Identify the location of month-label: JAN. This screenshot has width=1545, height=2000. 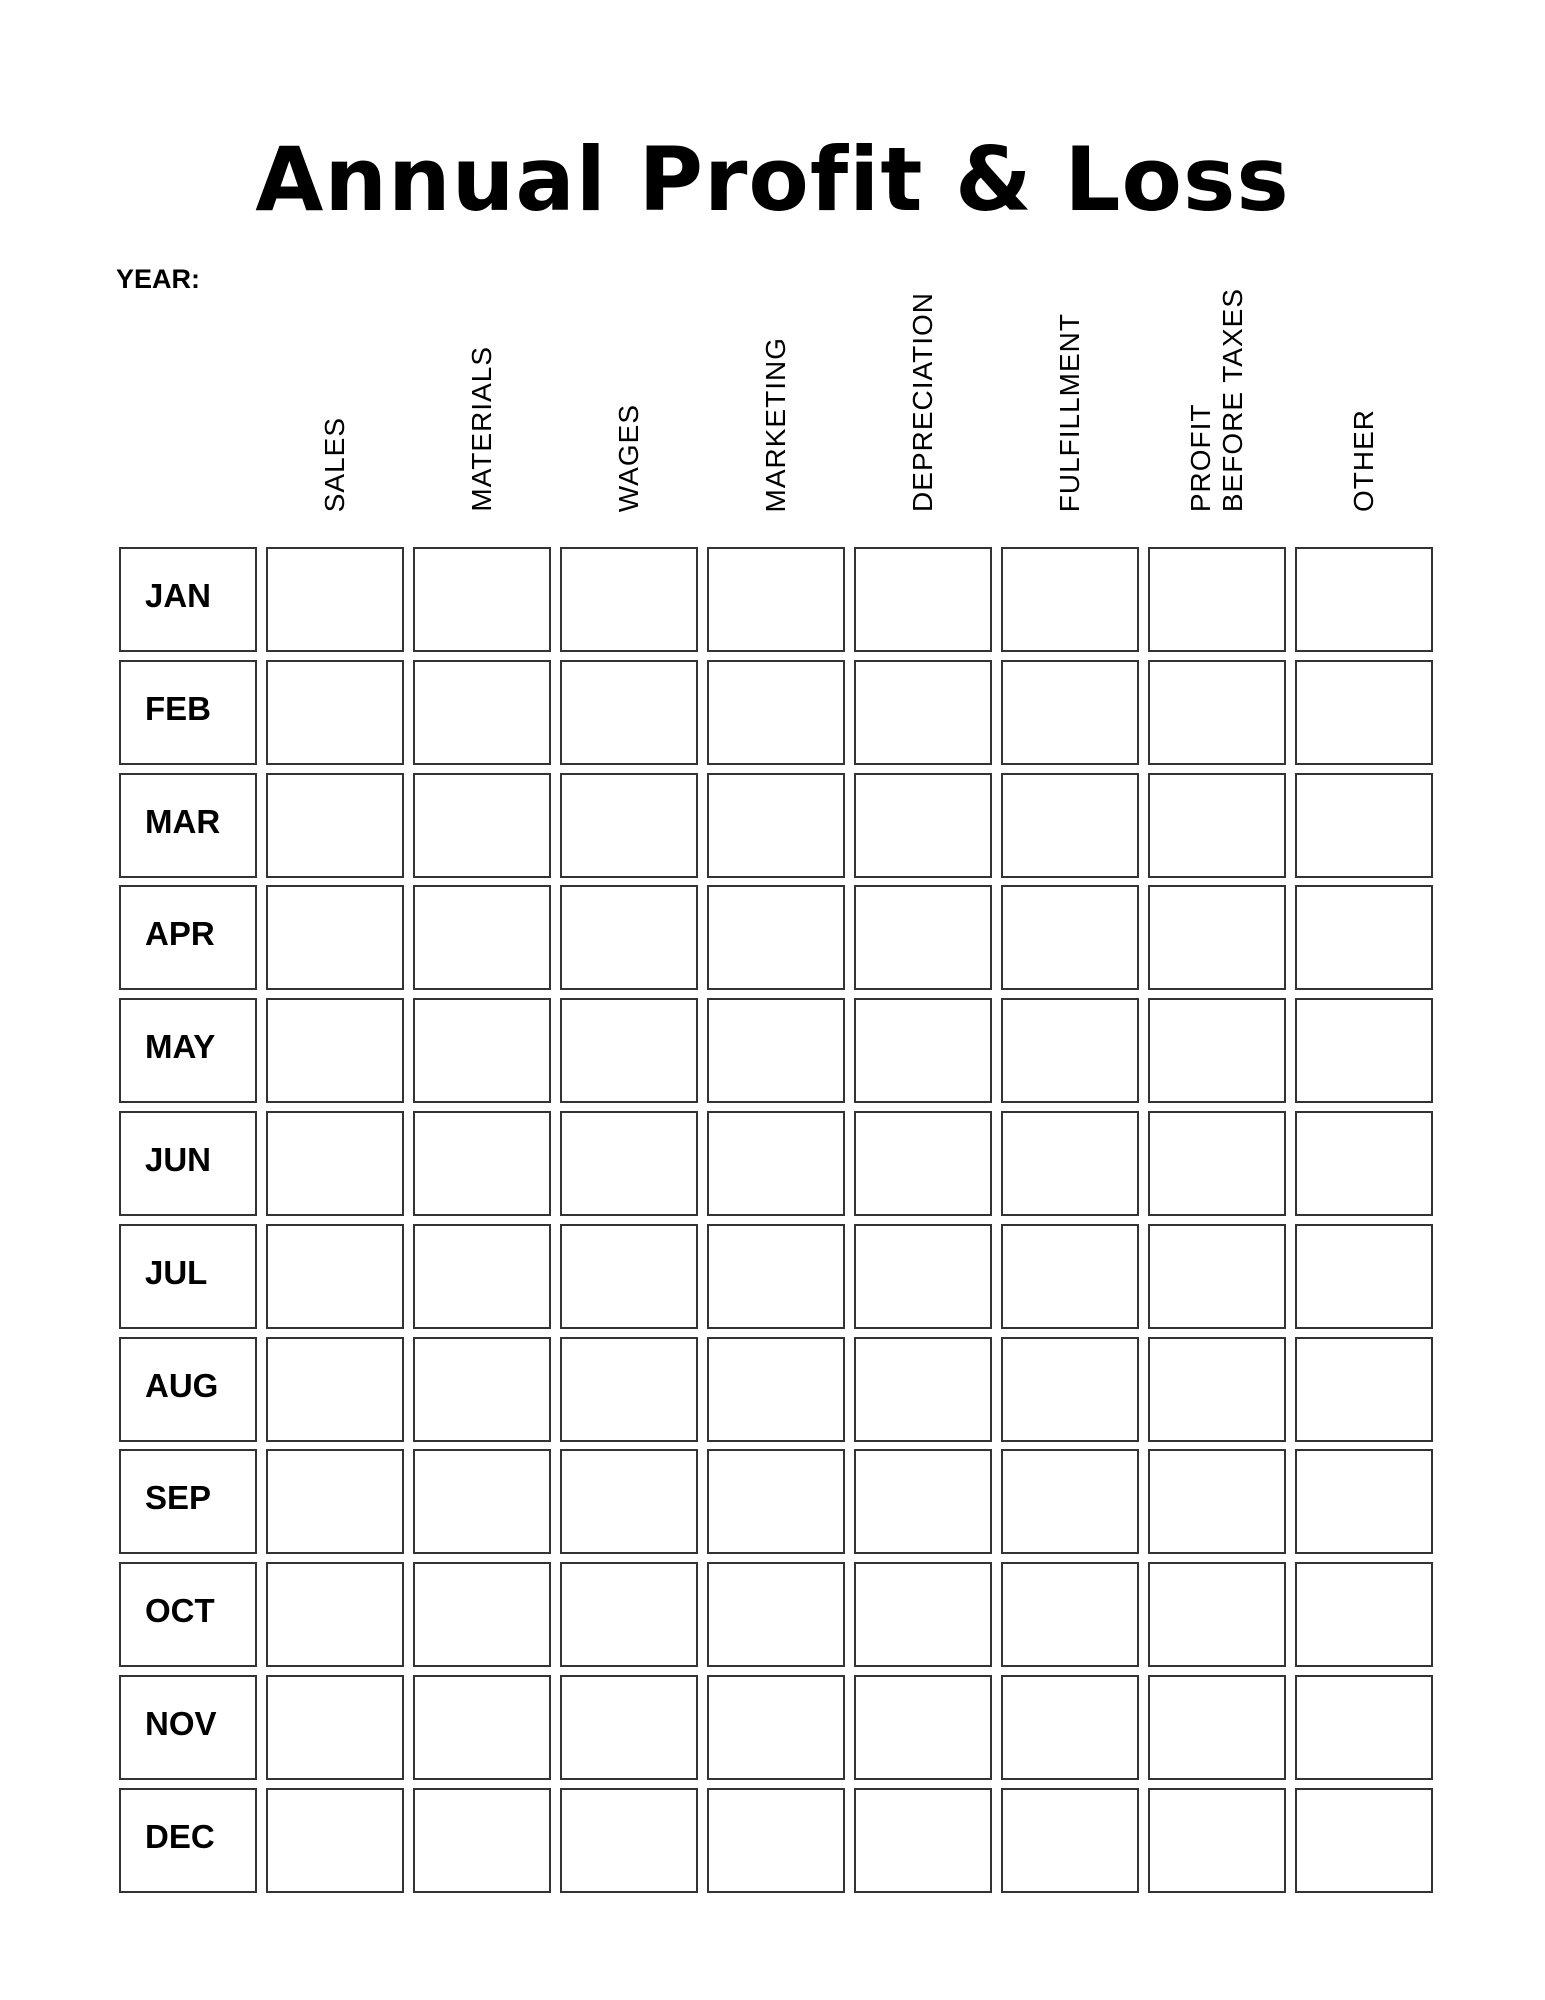
(178, 595).